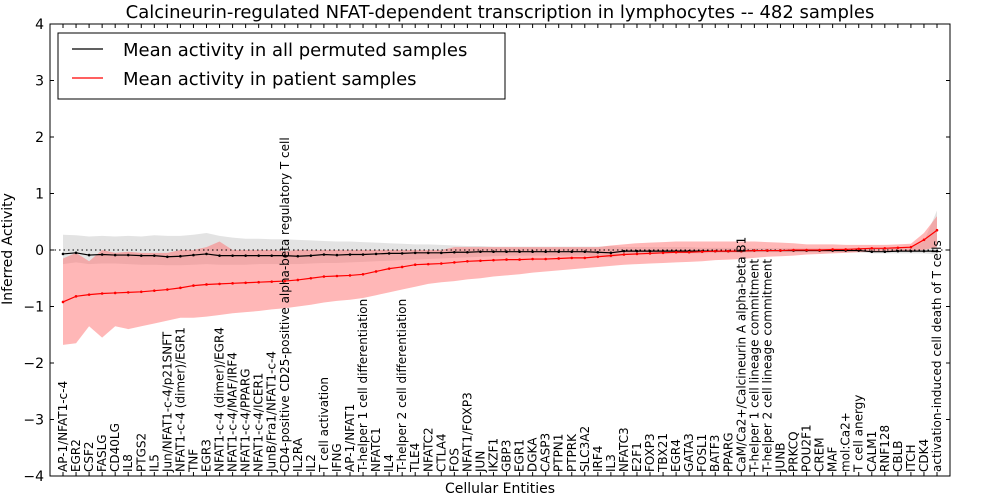 The width and height of the screenshot is (1000, 500). I want to click on category-label: SLC3A2, so click(585, 449).